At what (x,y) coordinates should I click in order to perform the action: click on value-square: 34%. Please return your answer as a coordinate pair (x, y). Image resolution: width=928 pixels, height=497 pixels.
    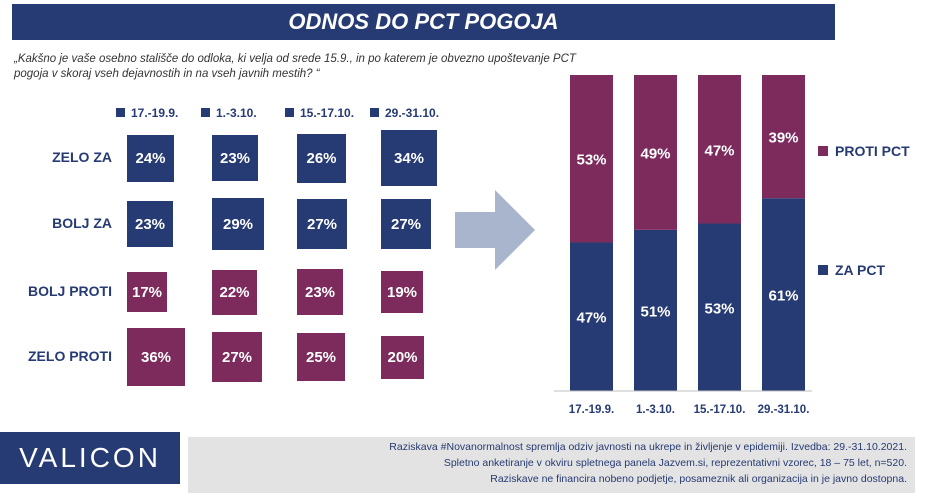
    Looking at the image, I should click on (409, 158).